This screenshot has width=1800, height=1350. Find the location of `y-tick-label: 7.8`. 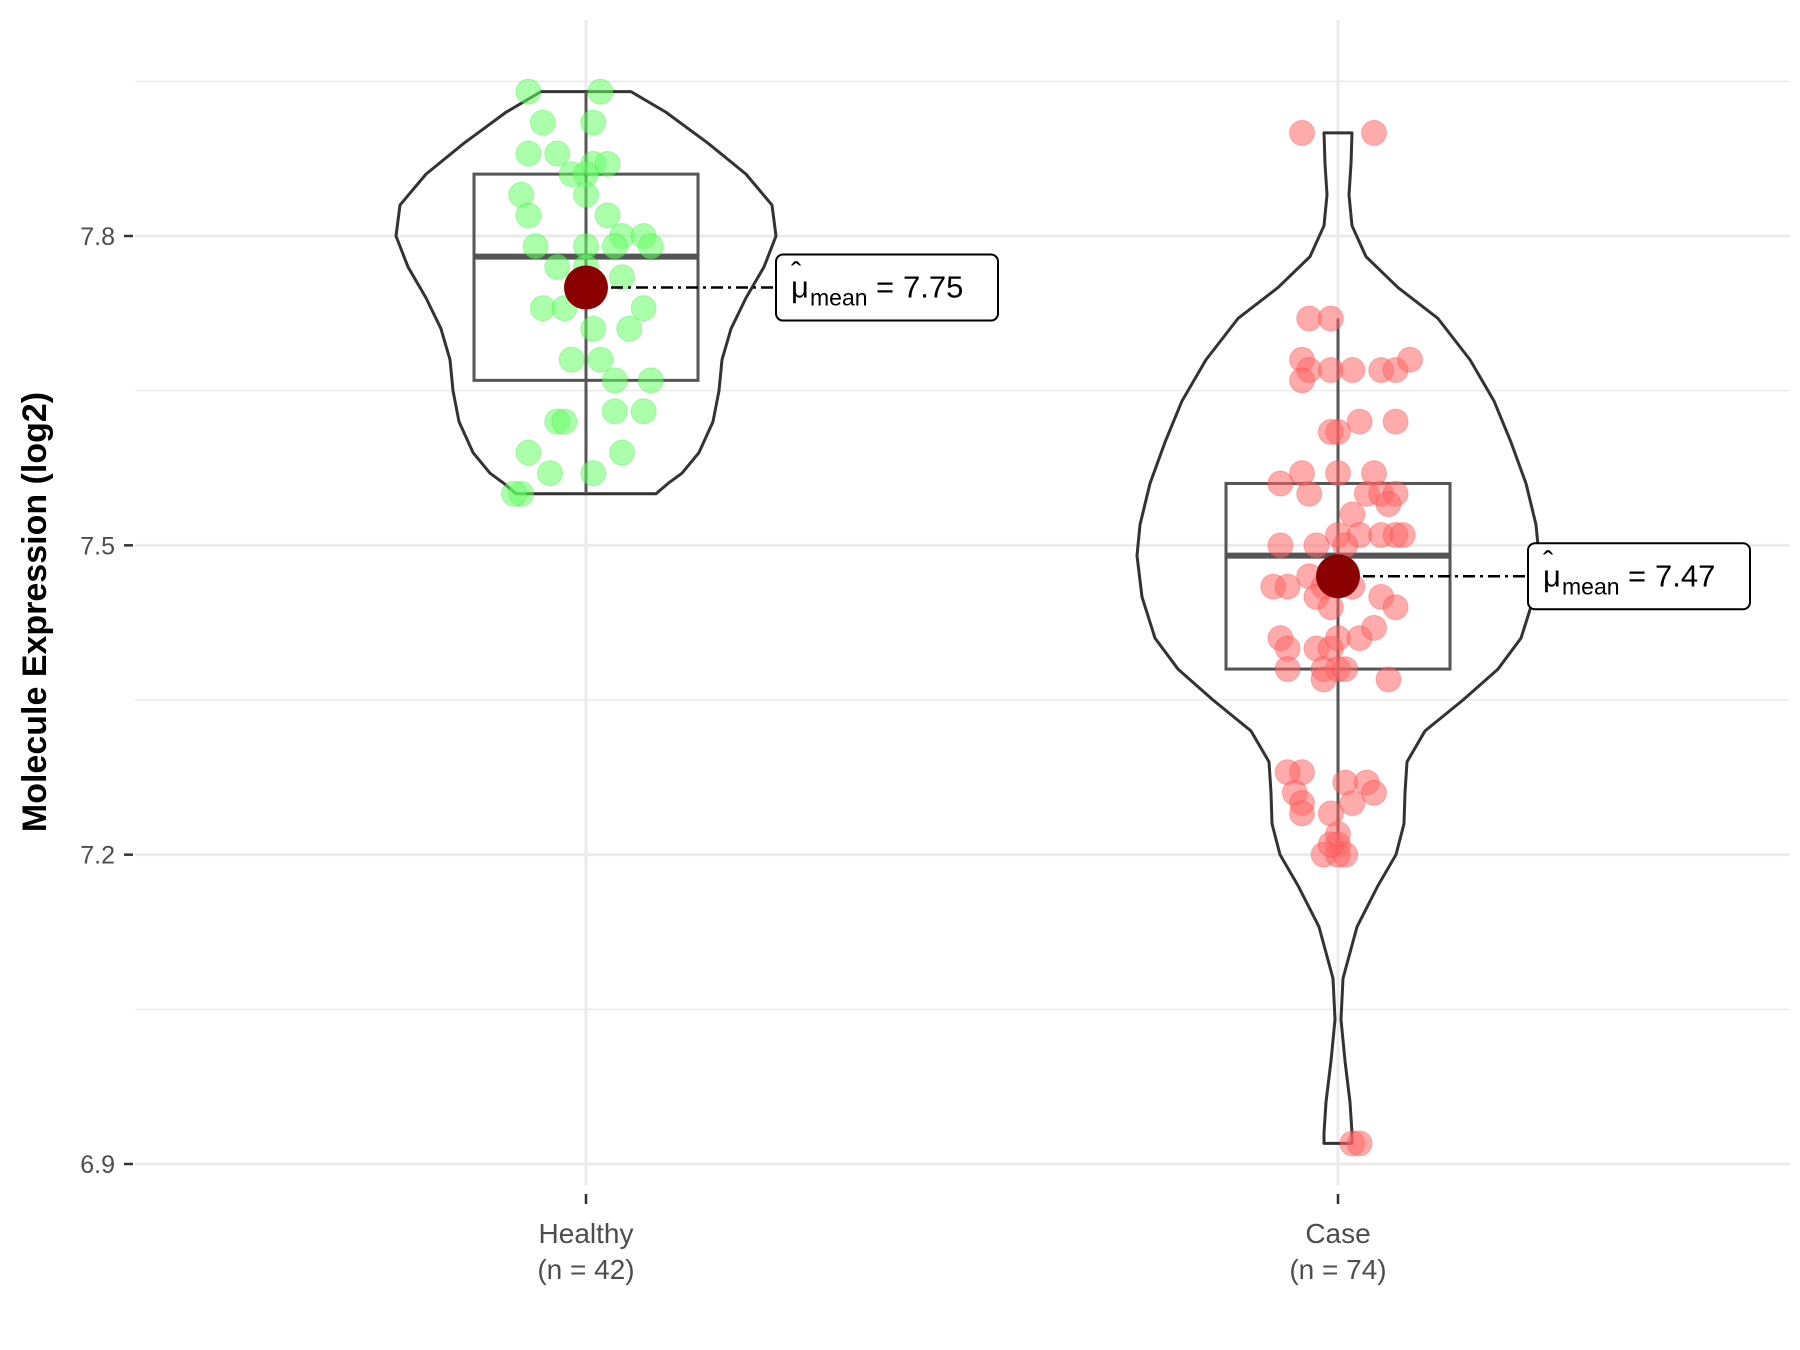

y-tick-label: 7.8 is located at coordinates (97, 237).